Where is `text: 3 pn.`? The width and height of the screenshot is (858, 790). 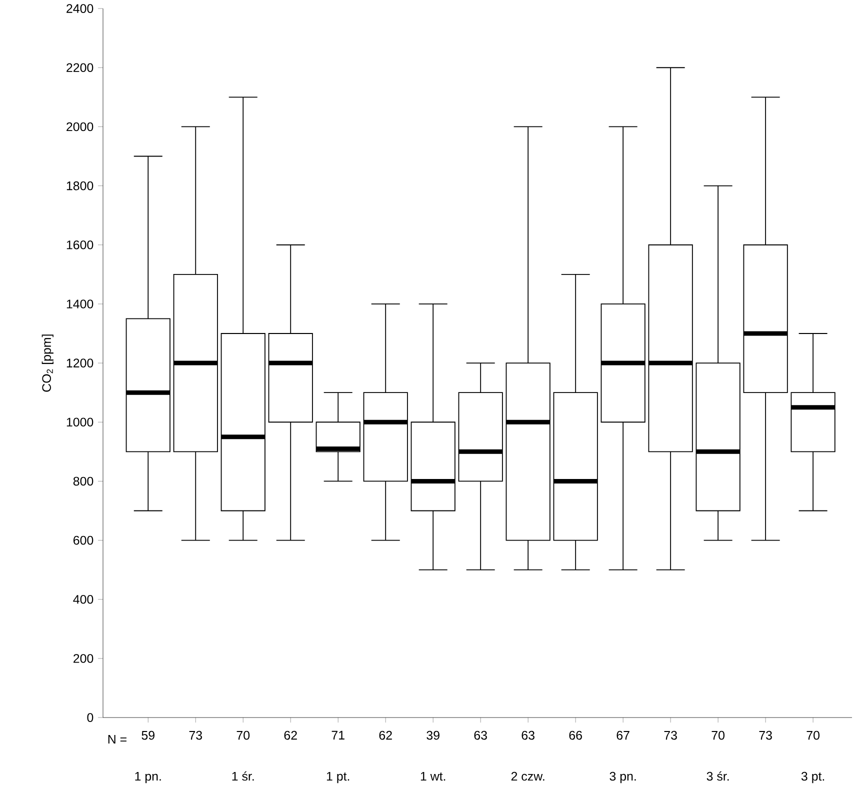 text: 3 pn. is located at coordinates (623, 778).